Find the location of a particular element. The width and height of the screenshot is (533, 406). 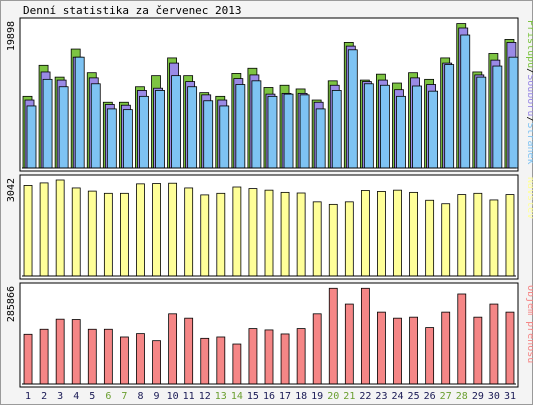

day-label-1: 1 is located at coordinates (28, 396).